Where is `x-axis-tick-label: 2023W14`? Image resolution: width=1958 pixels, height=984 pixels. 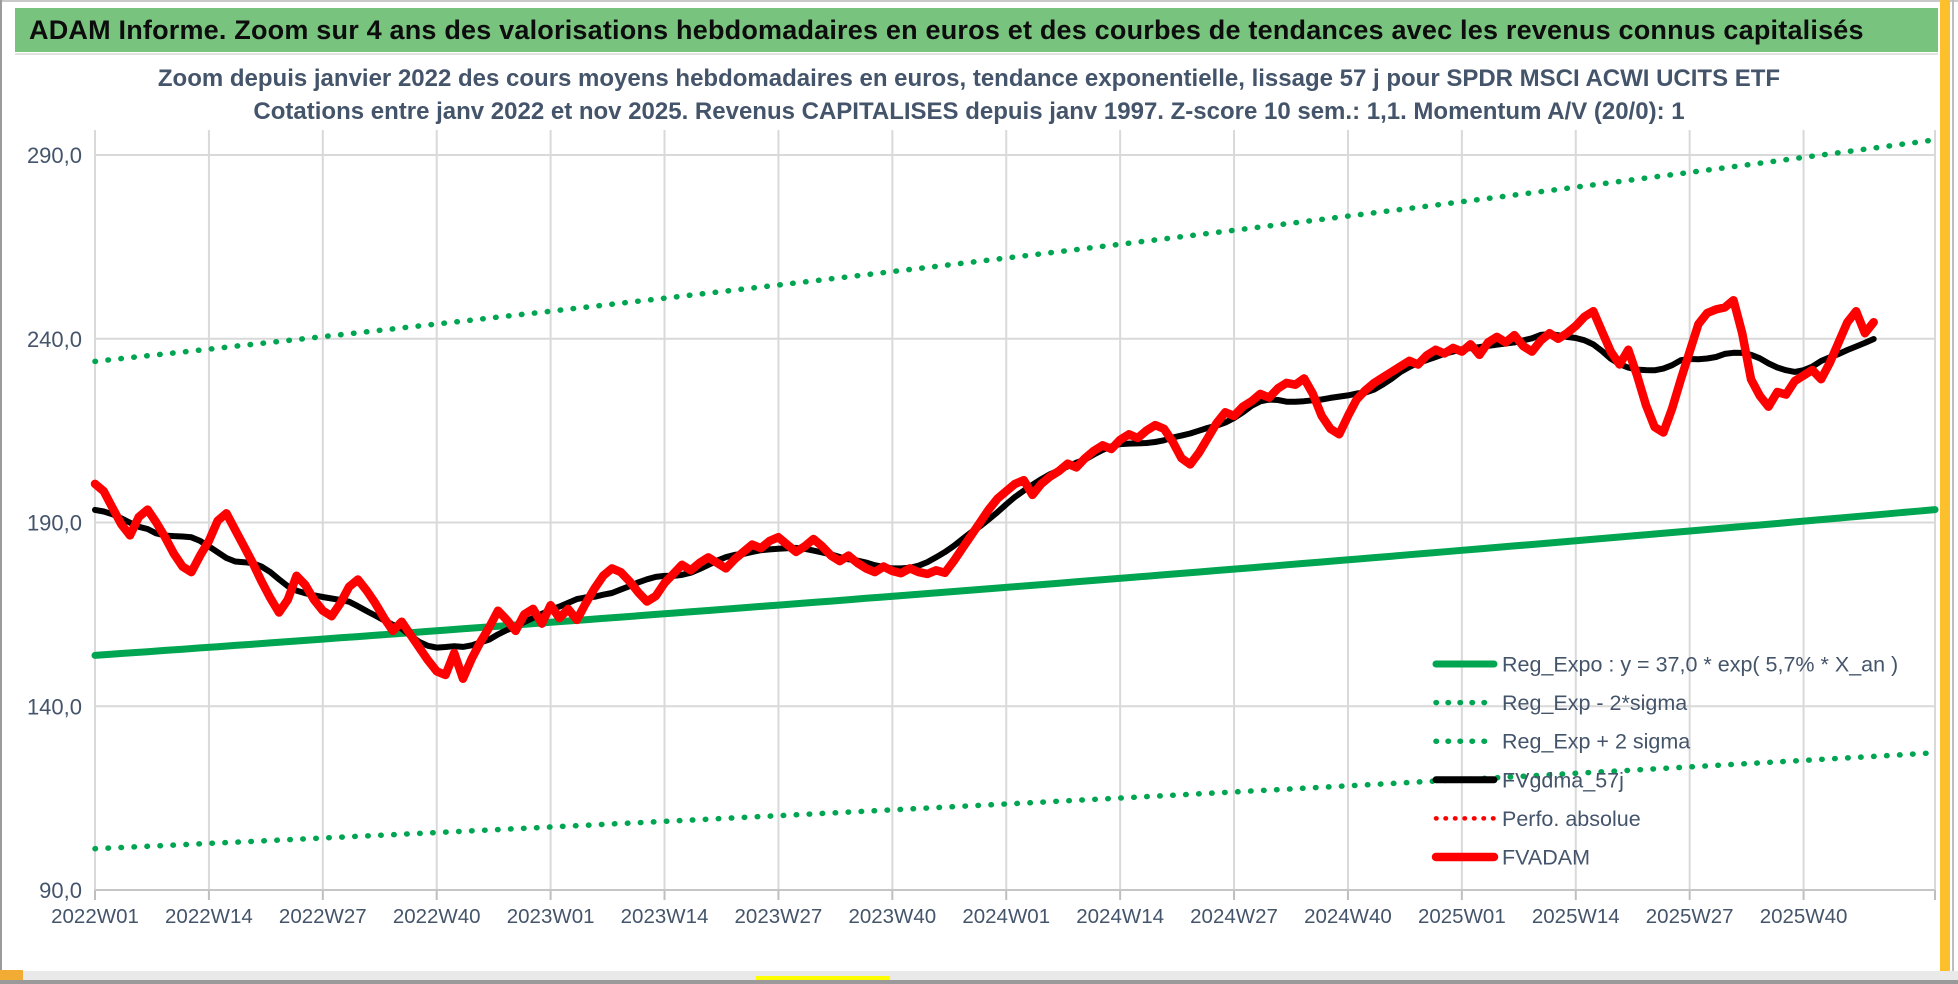
x-axis-tick-label: 2023W14 is located at coordinates (665, 916).